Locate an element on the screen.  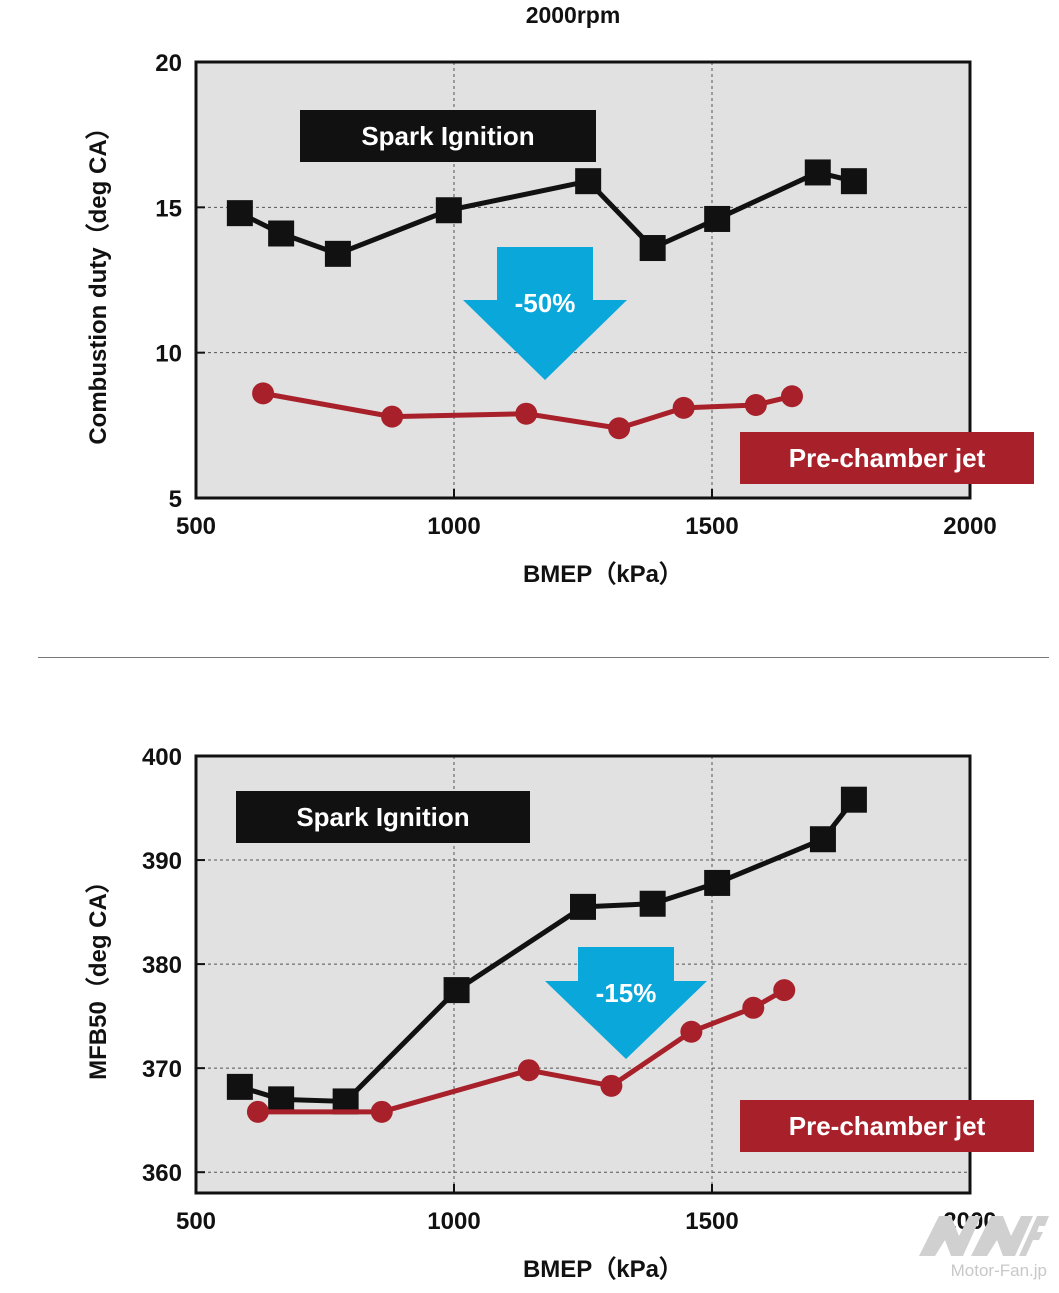
motor-fan-logo is located at coordinates (984, 1236).